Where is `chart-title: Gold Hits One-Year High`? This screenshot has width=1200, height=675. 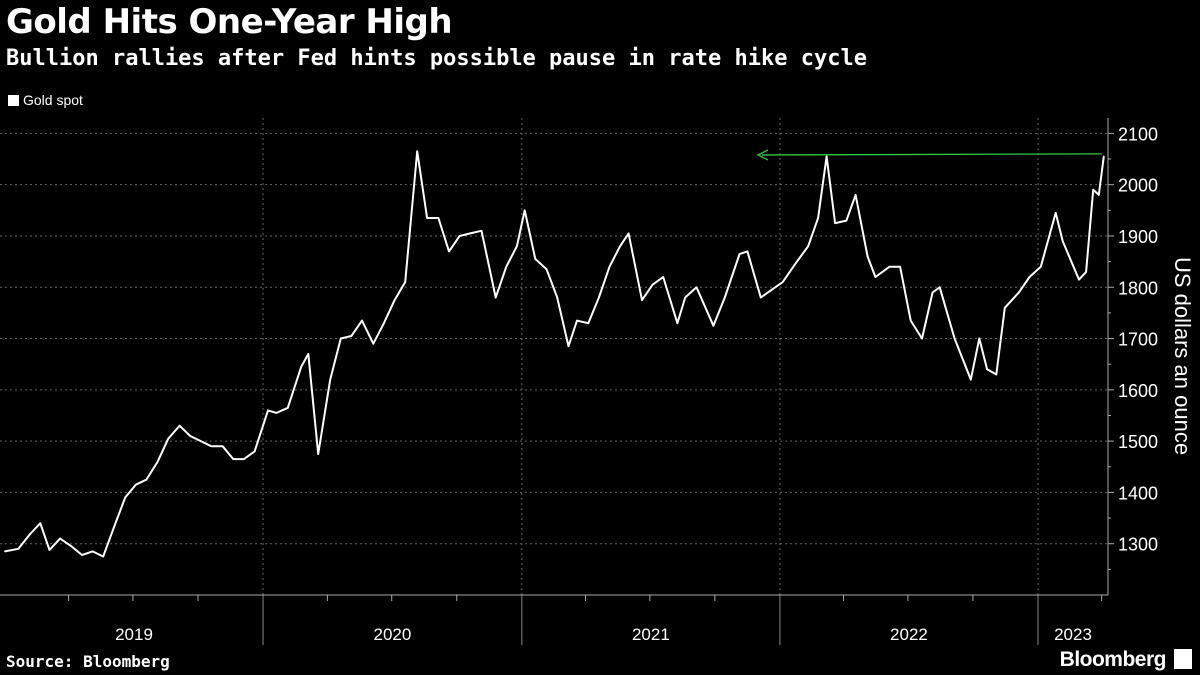
chart-title: Gold Hits One-Year High is located at coordinates (229, 22).